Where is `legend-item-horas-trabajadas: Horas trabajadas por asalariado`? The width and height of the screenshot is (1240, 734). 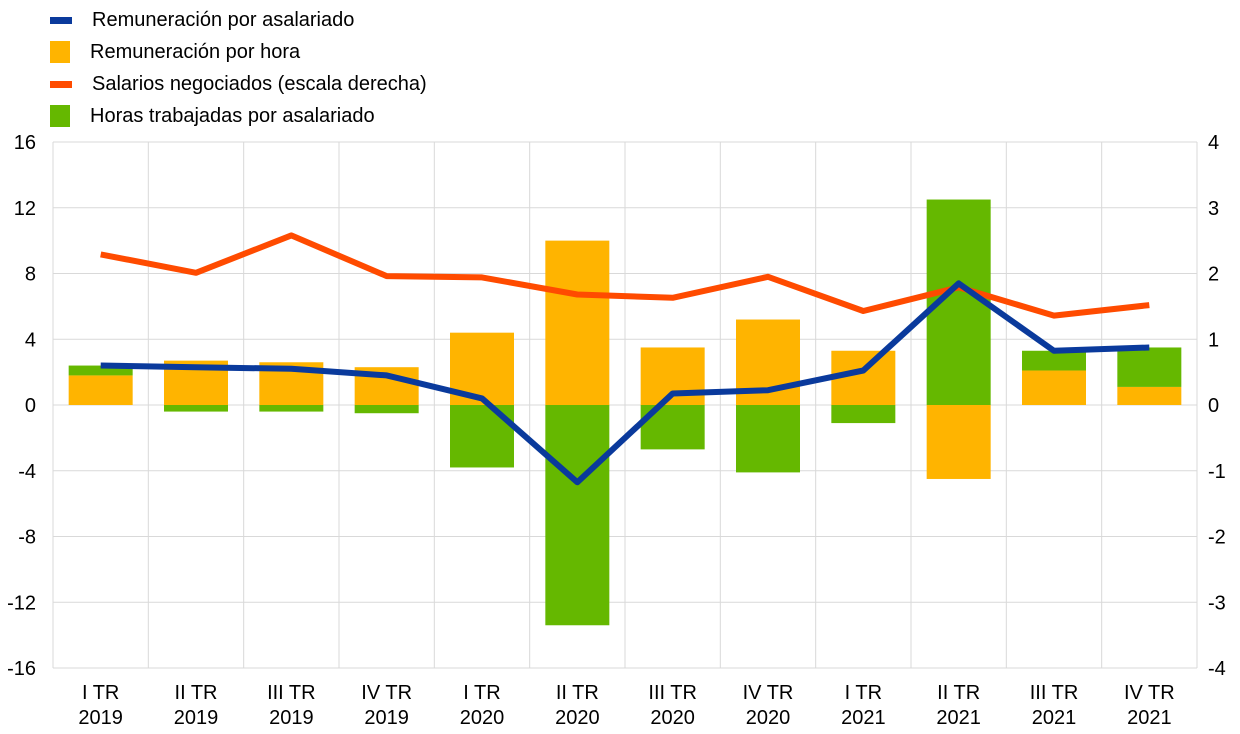 legend-item-horas-trabajadas: Horas trabajadas por asalariado is located at coordinates (238, 116).